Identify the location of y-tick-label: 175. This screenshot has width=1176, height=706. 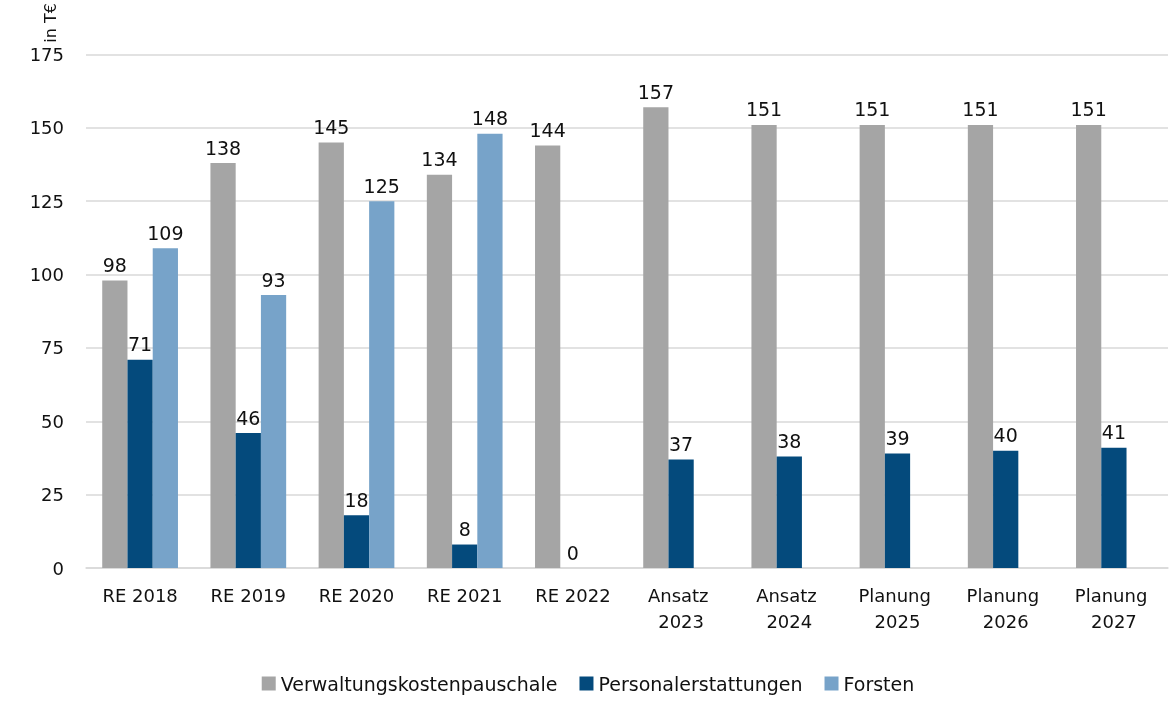
(46, 55).